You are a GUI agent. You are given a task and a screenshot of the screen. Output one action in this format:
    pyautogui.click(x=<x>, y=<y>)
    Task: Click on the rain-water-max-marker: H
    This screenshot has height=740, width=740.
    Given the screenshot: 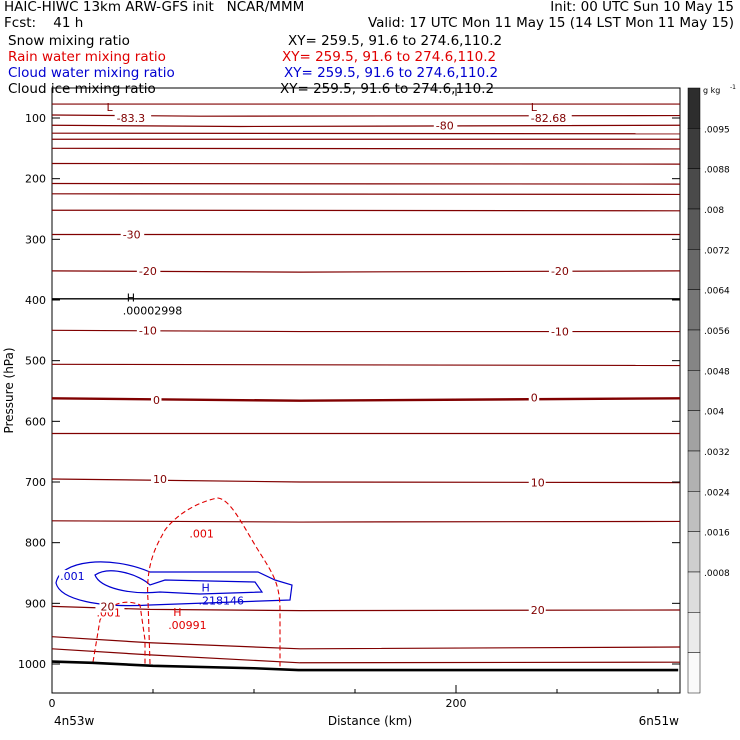 What is the action you would take?
    pyautogui.click(x=177, y=612)
    